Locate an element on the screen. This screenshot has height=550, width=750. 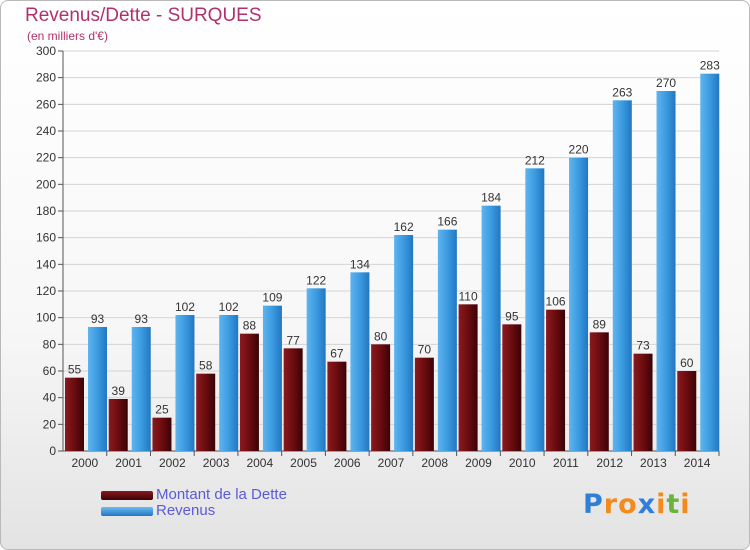
y-tick-label: 20 is located at coordinates (50, 424).